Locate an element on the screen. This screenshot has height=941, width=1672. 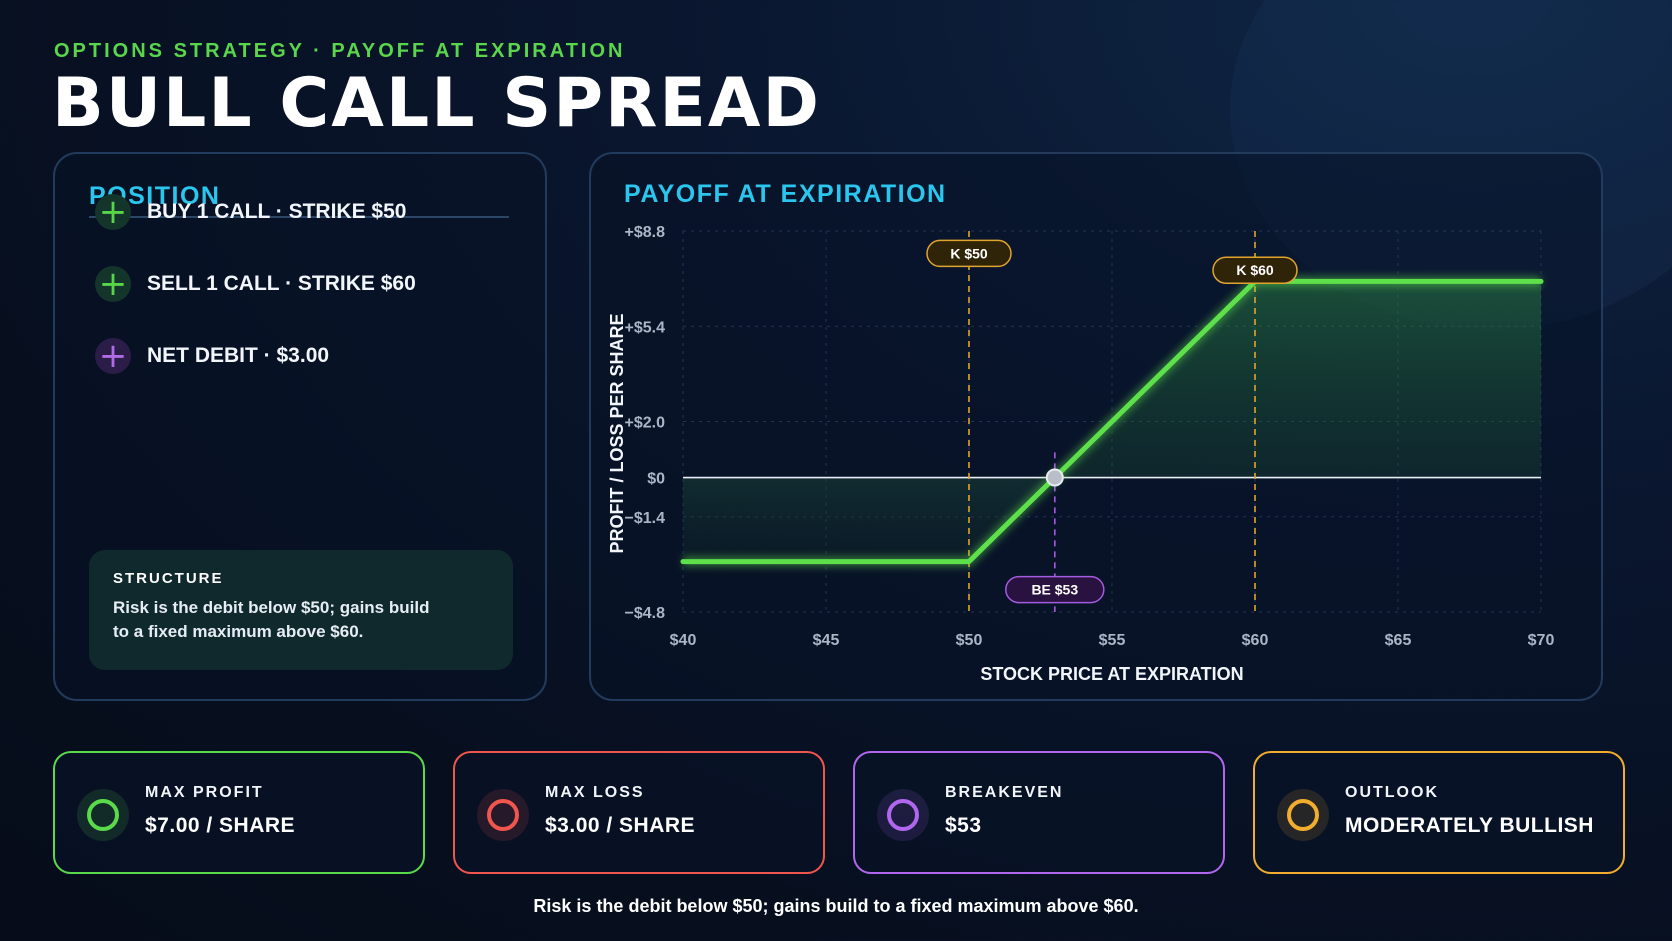
x-tick-label: $60 is located at coordinates (1255, 640).